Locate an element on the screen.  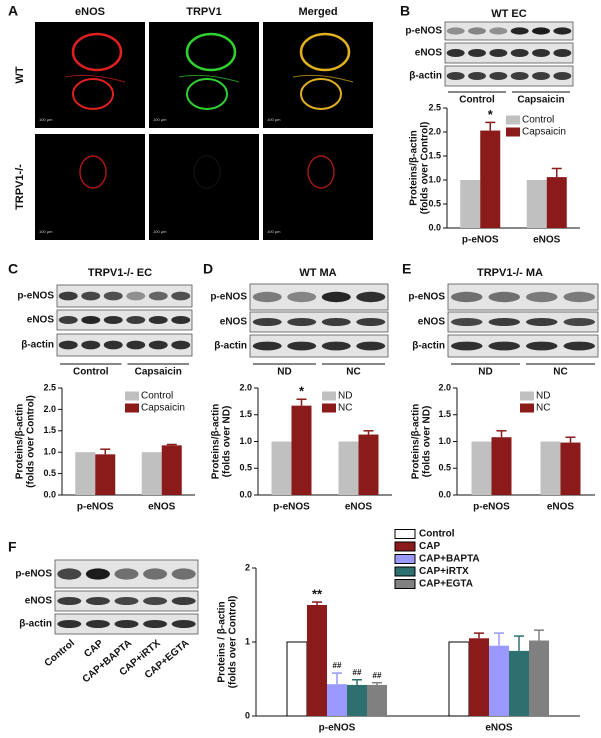
blot-row-label: β-actin is located at coordinates (37, 345).